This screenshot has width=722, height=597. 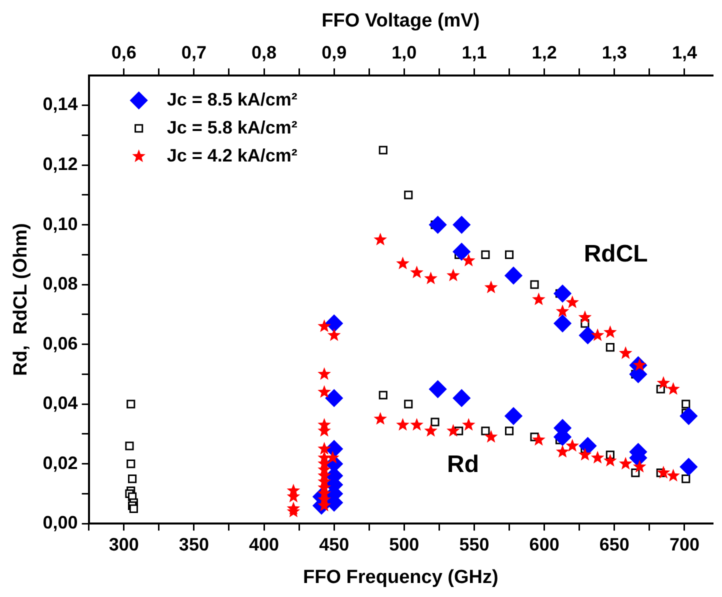 What do you see at coordinates (684, 52) in the screenshot?
I see `x2-tick-label: 1,4` at bounding box center [684, 52].